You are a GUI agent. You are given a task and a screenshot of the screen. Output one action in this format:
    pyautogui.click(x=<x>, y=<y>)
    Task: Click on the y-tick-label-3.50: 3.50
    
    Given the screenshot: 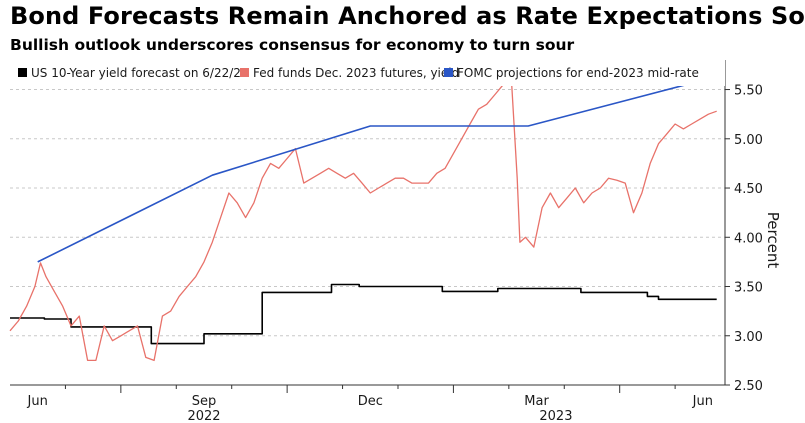 What is the action you would take?
    pyautogui.click(x=748, y=288)
    